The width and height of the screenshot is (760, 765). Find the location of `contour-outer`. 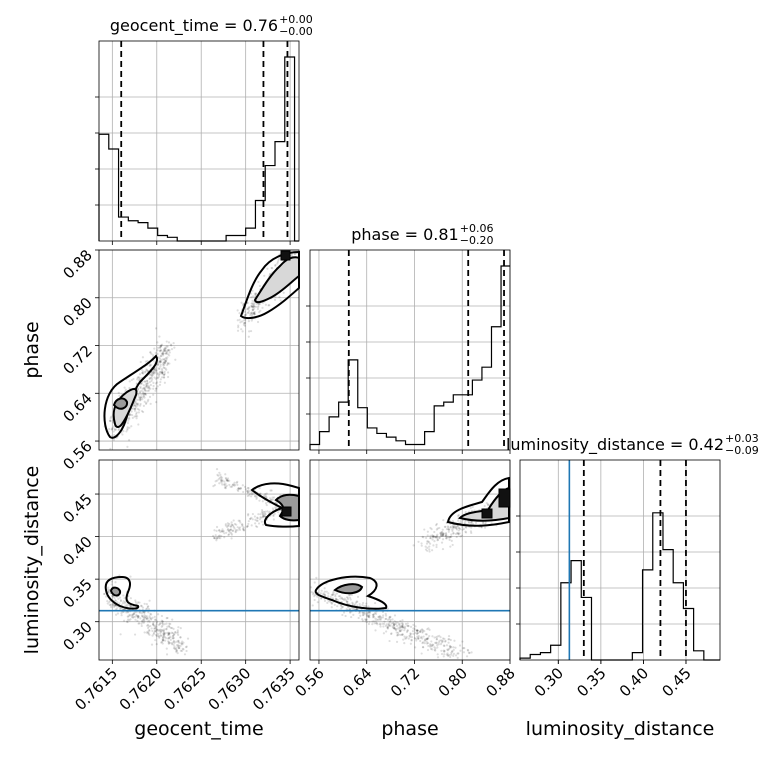

contour-outer is located at coordinates (275, 505).